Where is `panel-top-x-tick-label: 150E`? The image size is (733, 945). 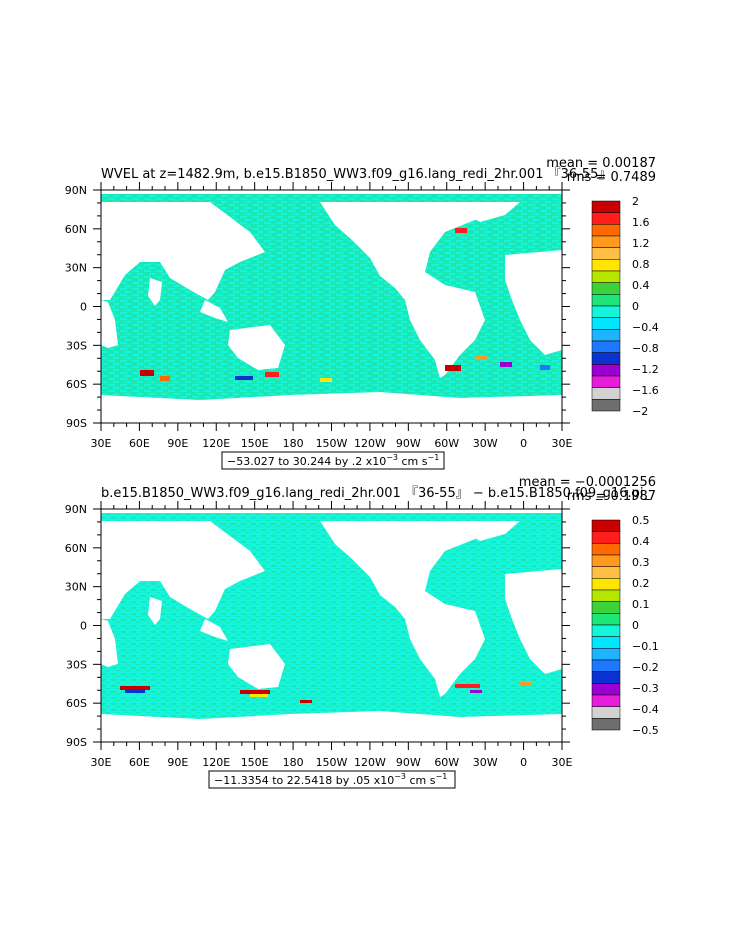
panel-top-x-tick-label: 150E is located at coordinates (255, 443).